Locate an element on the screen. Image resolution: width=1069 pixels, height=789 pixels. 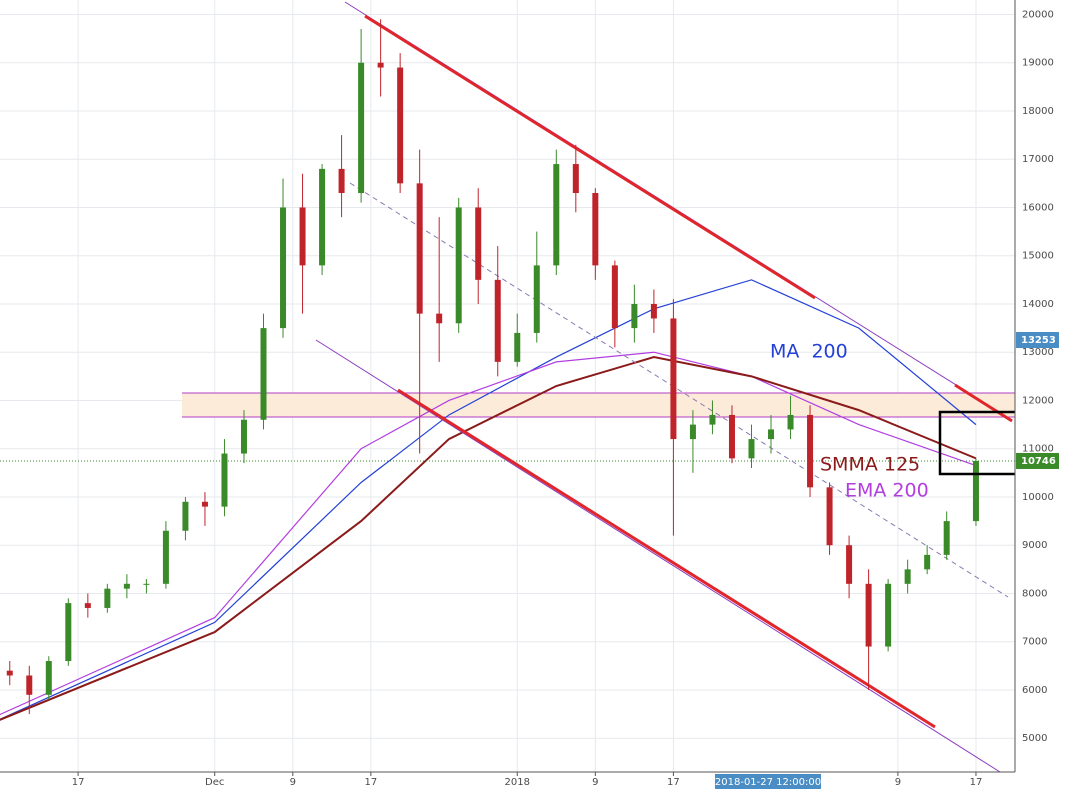
crosshair-label: 2018-01-27 12:00:00 is located at coordinates (768, 782).